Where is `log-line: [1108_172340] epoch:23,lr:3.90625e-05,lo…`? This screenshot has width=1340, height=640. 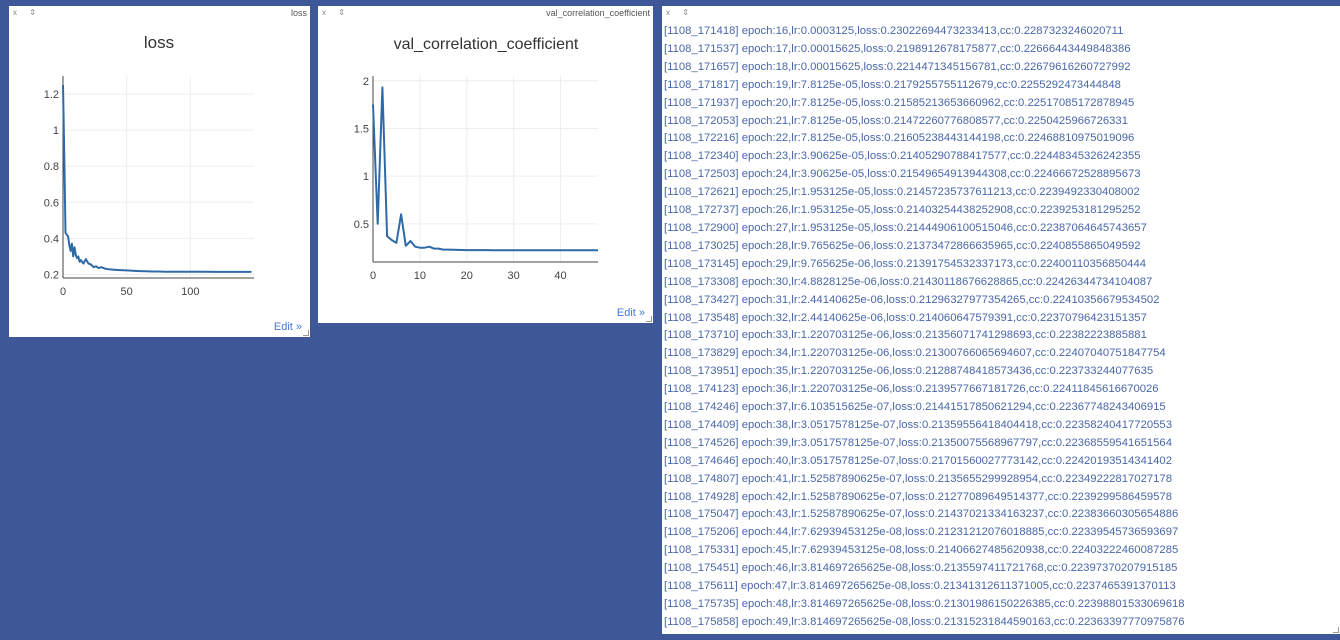
log-line: [1108_172340] epoch:23,lr:3.90625e-05,lo… is located at coordinates (902, 156).